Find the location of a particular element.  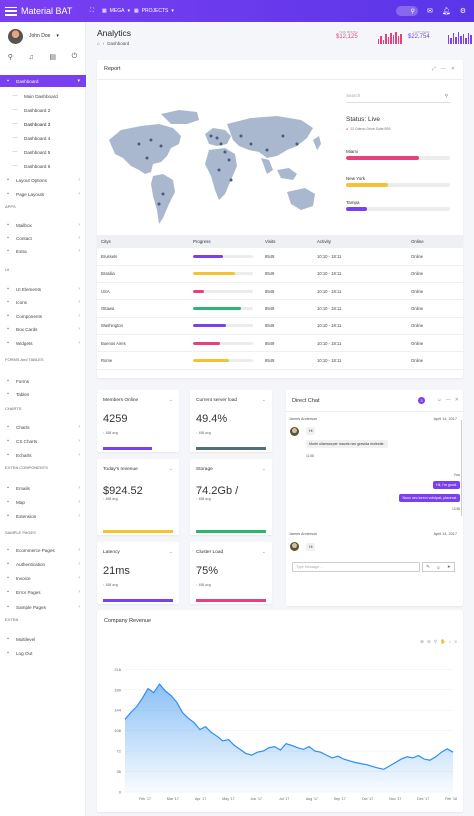

search-placeholder: Search is located at coordinates (353, 95).